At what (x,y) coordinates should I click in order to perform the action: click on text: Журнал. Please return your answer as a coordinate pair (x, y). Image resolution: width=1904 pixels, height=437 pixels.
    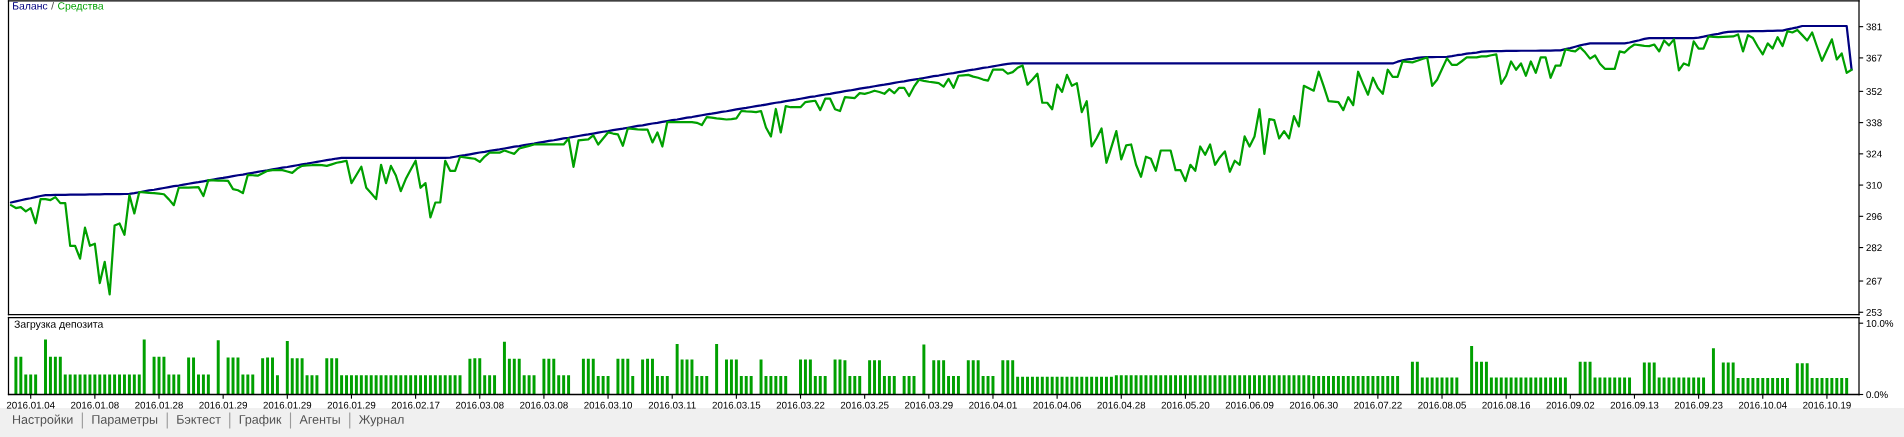
    Looking at the image, I should click on (381, 421).